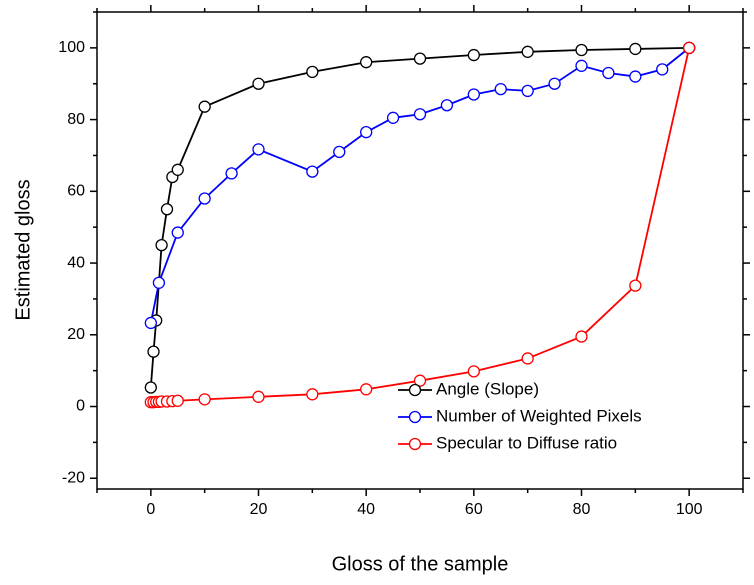 The height and width of the screenshot is (585, 754). Describe the element at coordinates (259, 509) in the screenshot. I see `x-tick-label: 20` at that location.